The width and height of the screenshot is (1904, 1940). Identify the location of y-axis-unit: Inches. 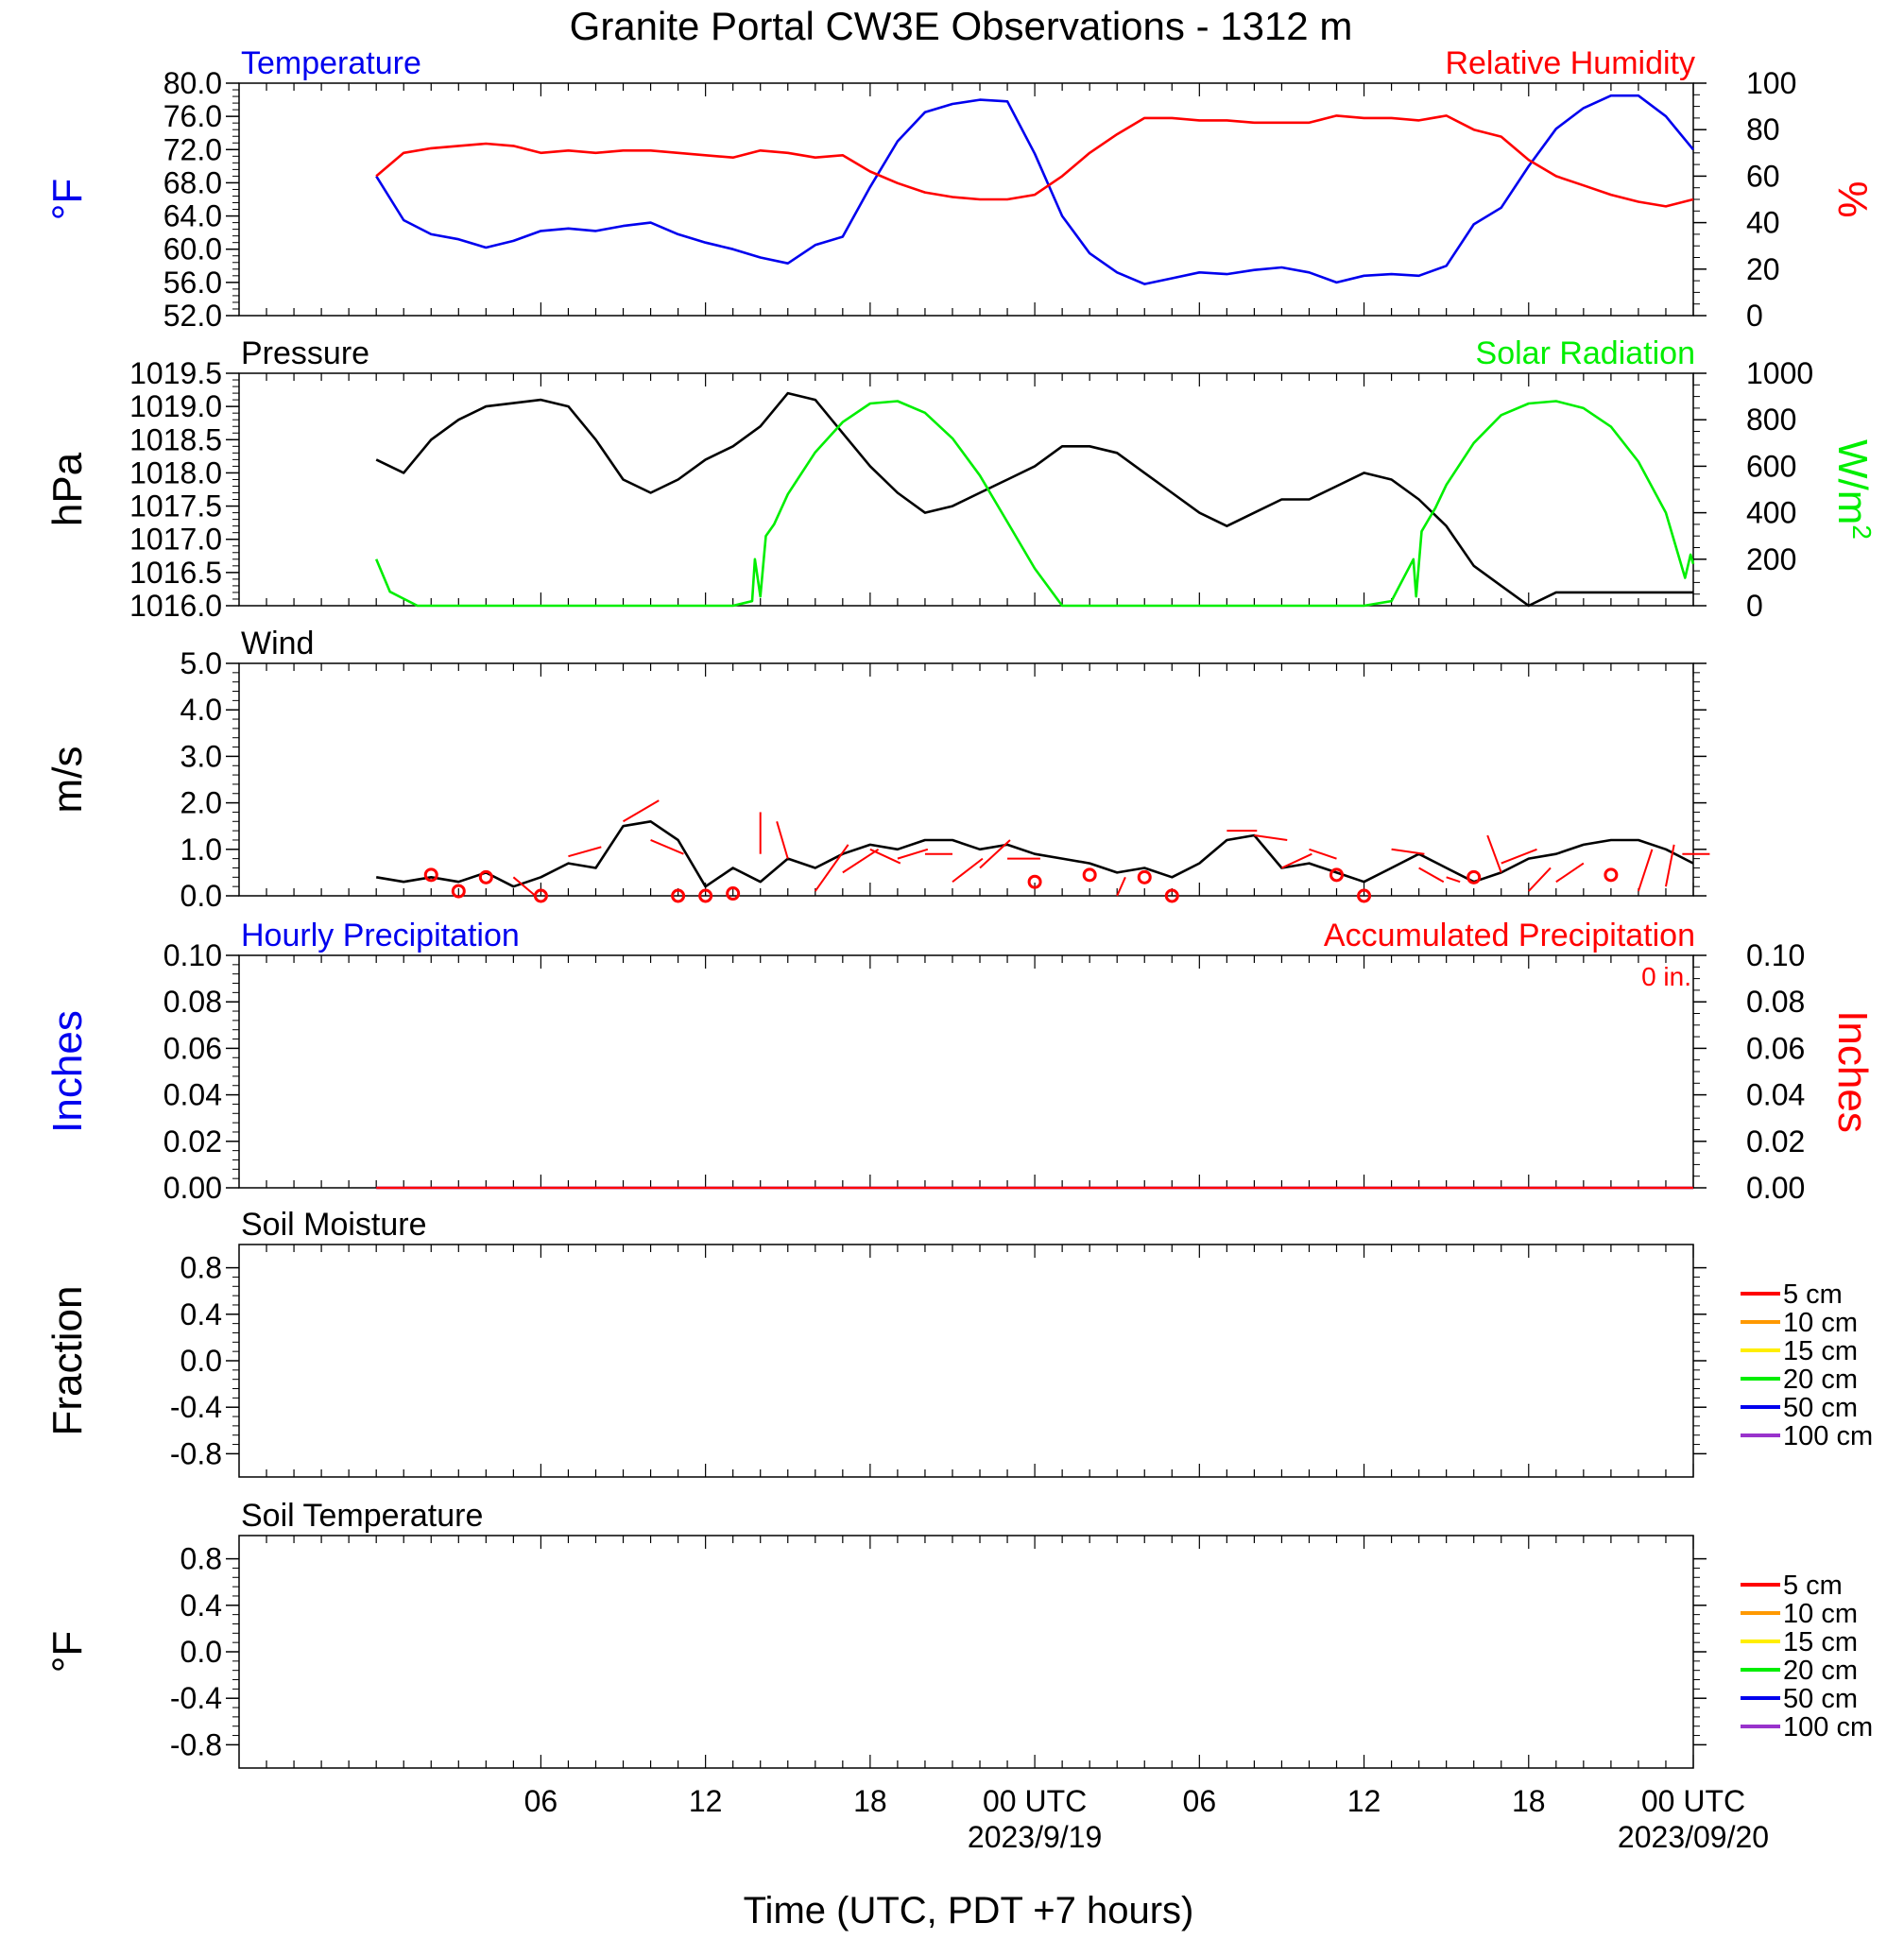
(67, 1071).